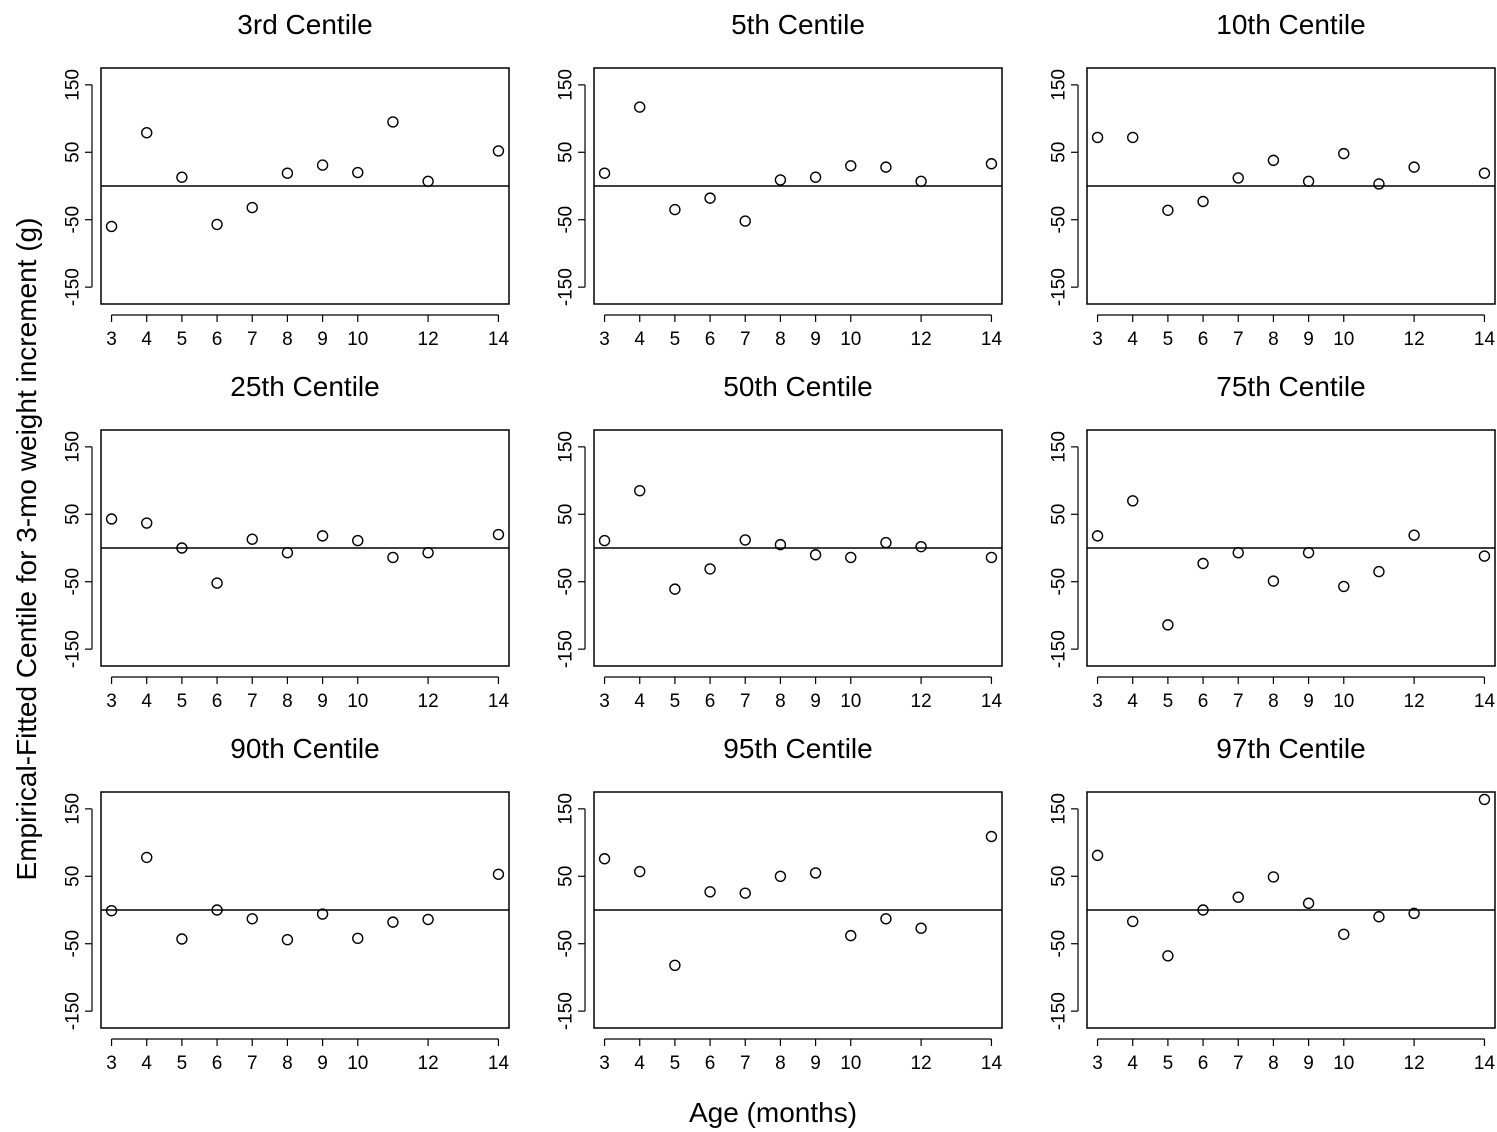  What do you see at coordinates (1290, 748) in the screenshot?
I see `panel-title: 97th Centile` at bounding box center [1290, 748].